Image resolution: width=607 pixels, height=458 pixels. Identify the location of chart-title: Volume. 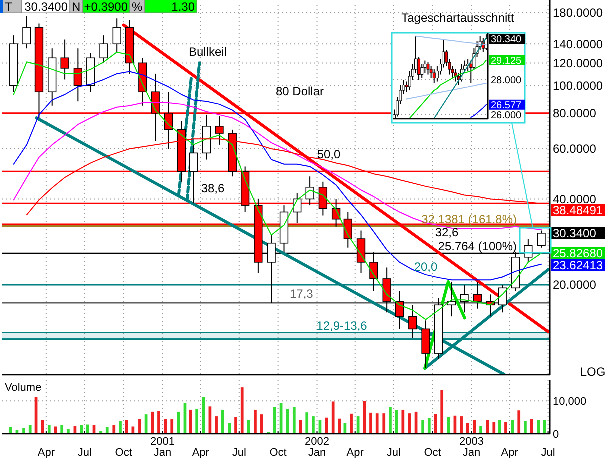
(23, 388).